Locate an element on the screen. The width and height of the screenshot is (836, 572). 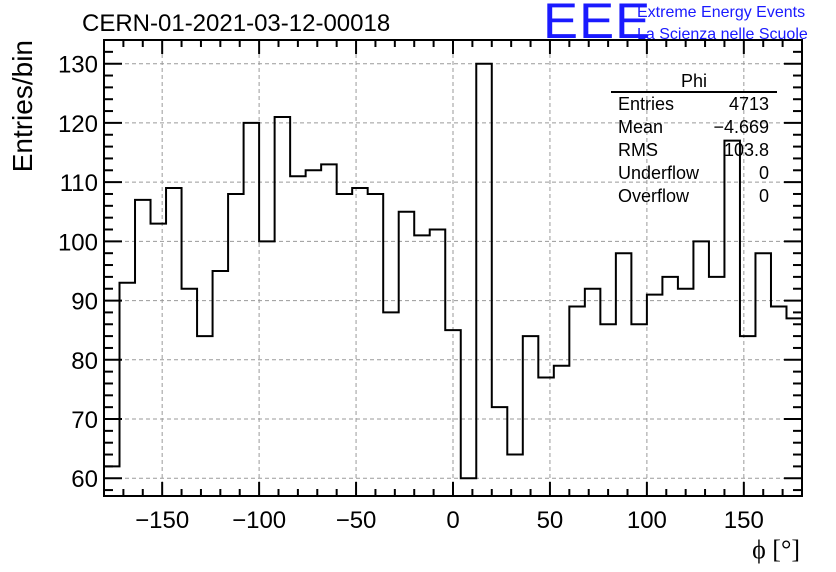
y-tick-label: 120 is located at coordinates (78, 124).